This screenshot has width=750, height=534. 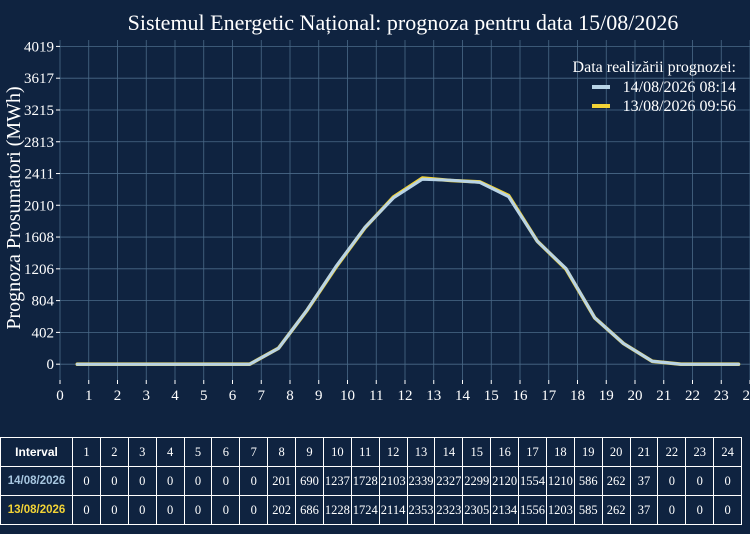 What do you see at coordinates (365, 481) in the screenshot?
I see `table-cell: 1728` at bounding box center [365, 481].